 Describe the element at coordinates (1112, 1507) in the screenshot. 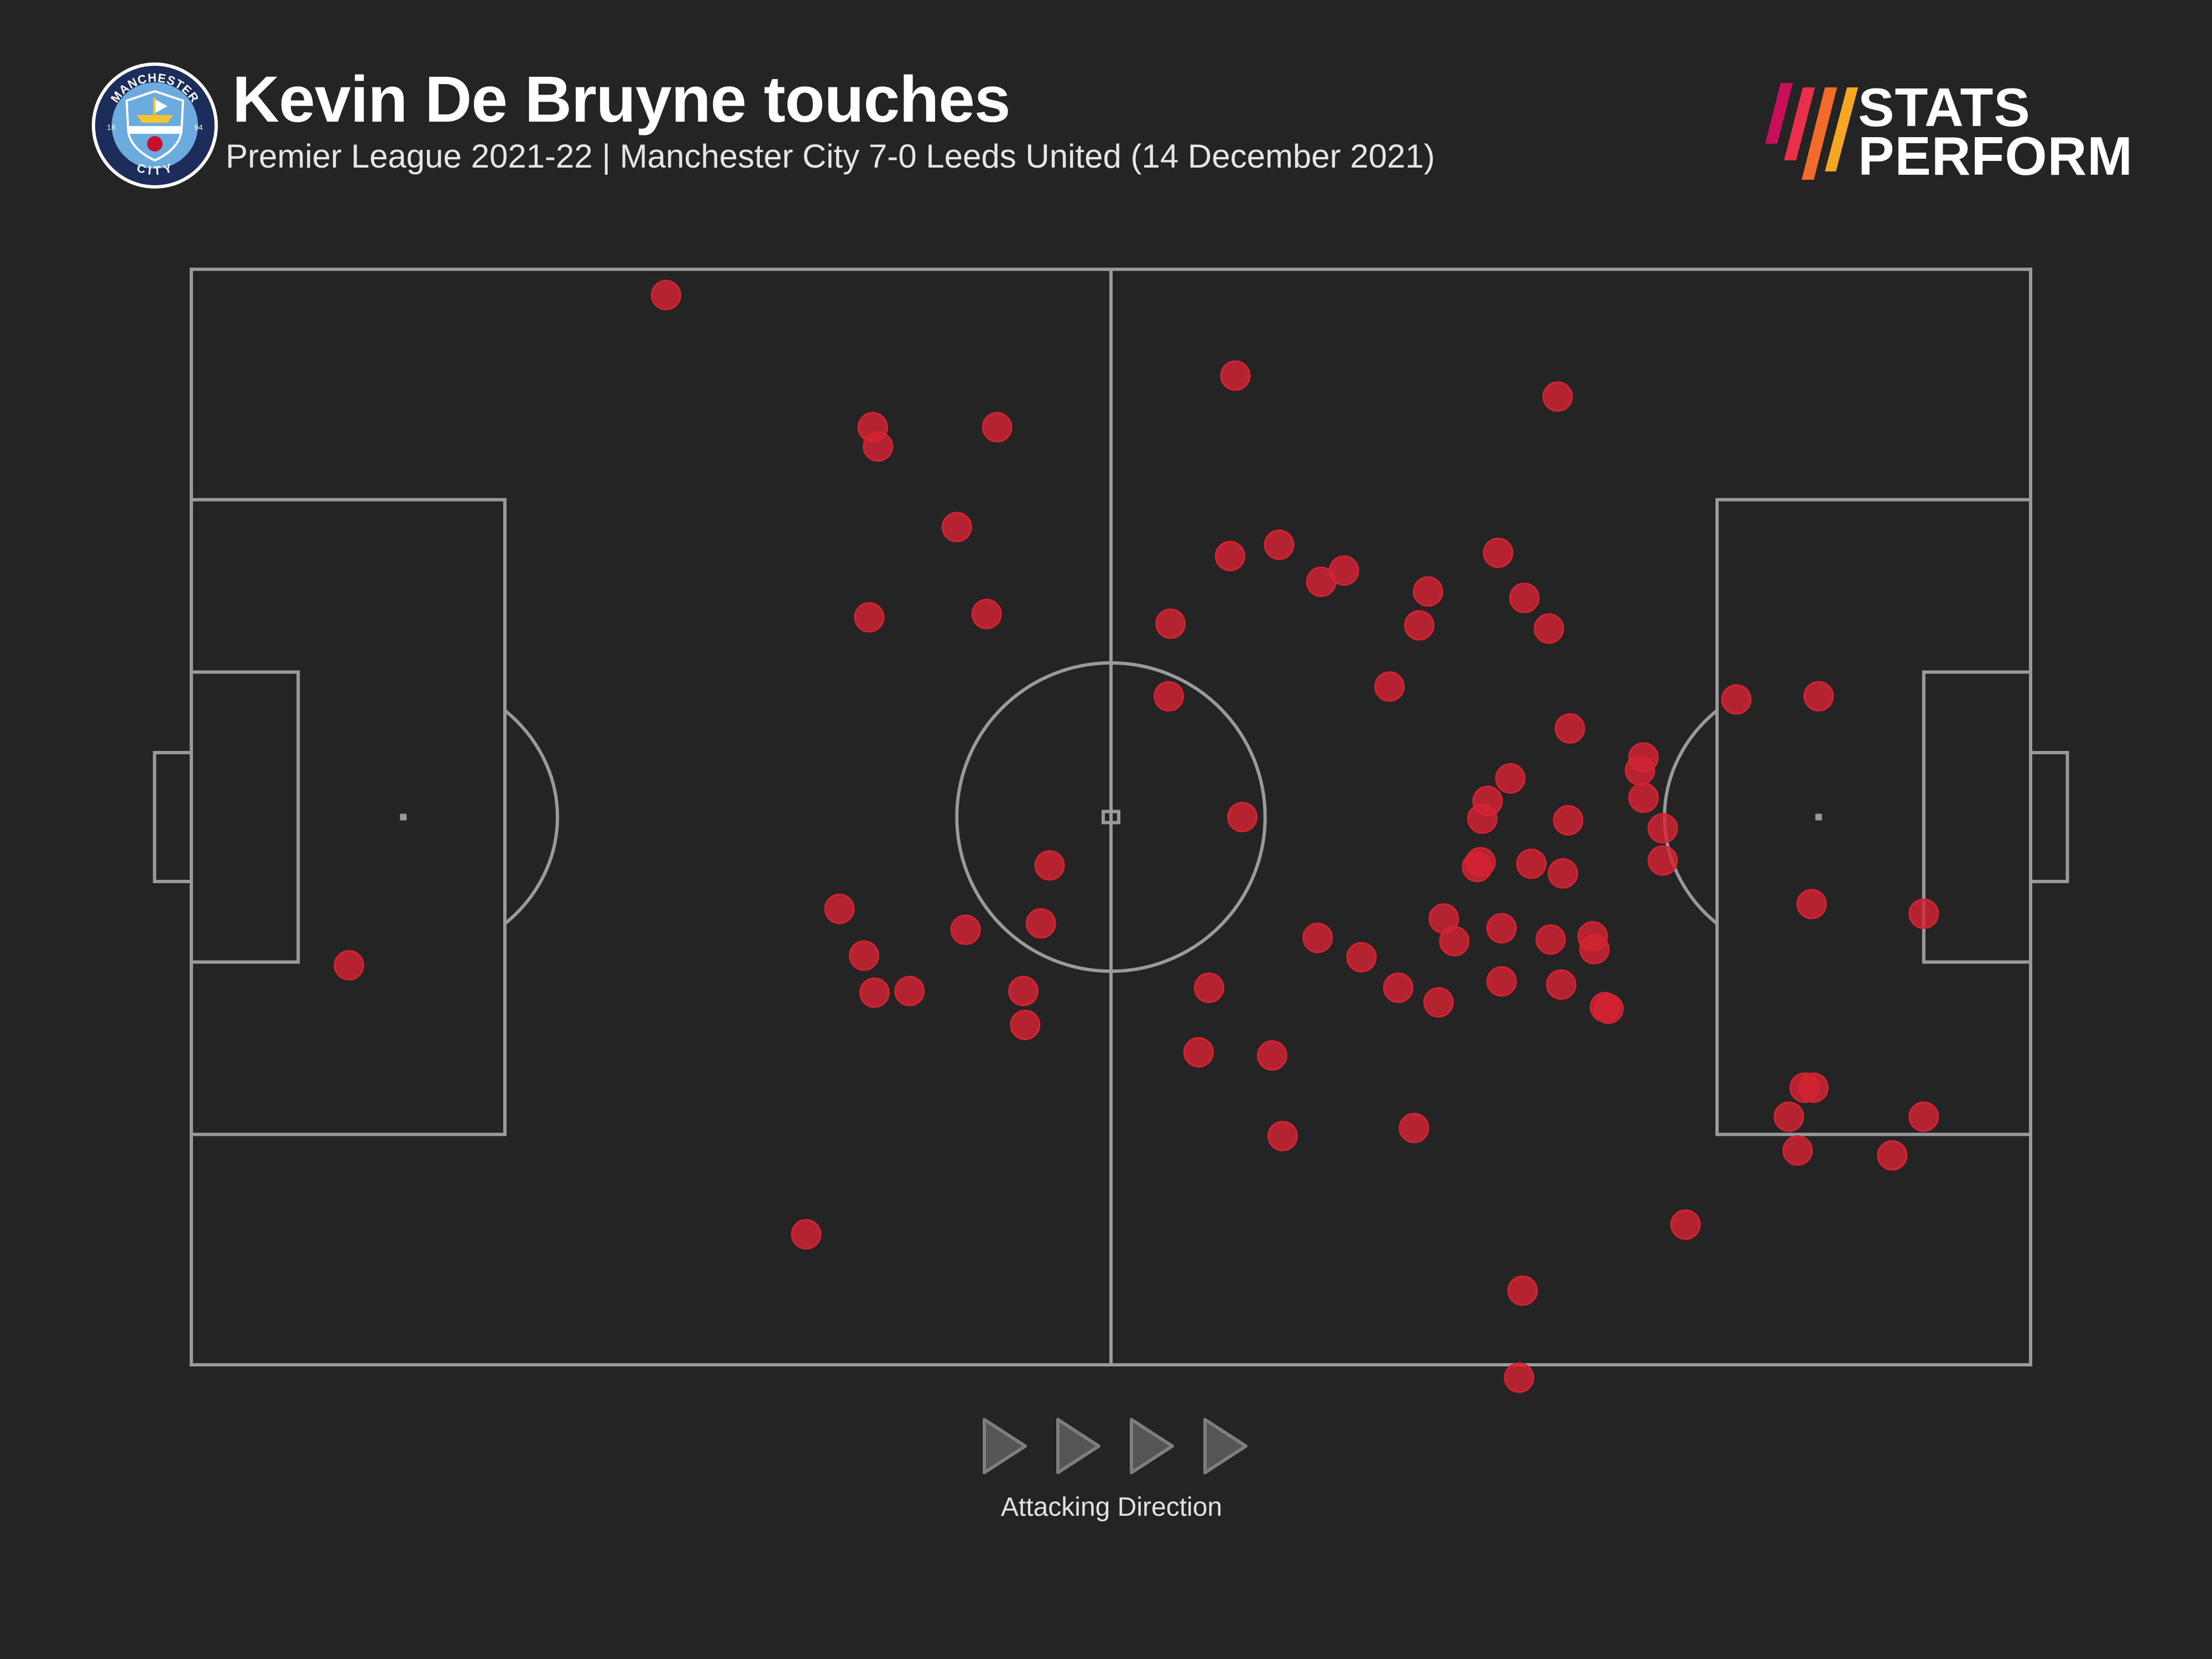

I see `attacking-direction-label: Attacking Direction` at that location.